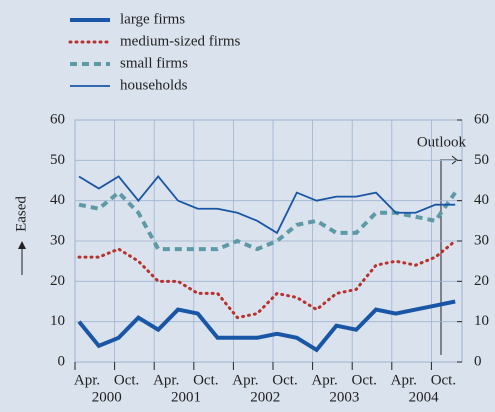 The height and width of the screenshot is (412, 495). Describe the element at coordinates (154, 63) in the screenshot. I see `legend-label: small firms` at that location.